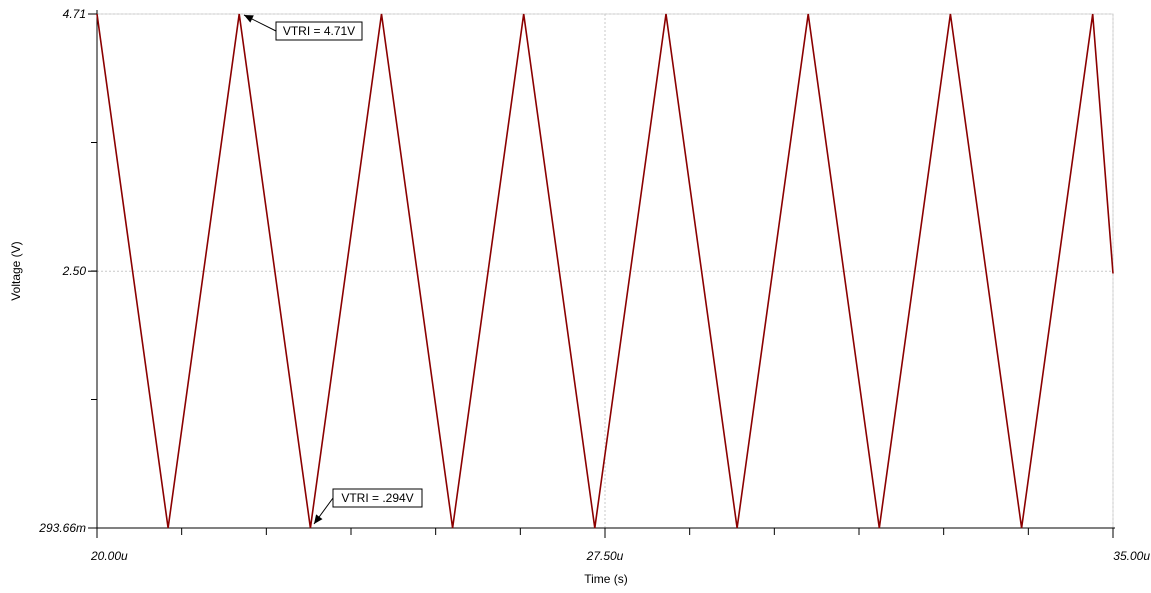 The height and width of the screenshot is (593, 1151). Describe the element at coordinates (1131, 556) in the screenshot. I see `x-tick-label: 35.00u` at that location.